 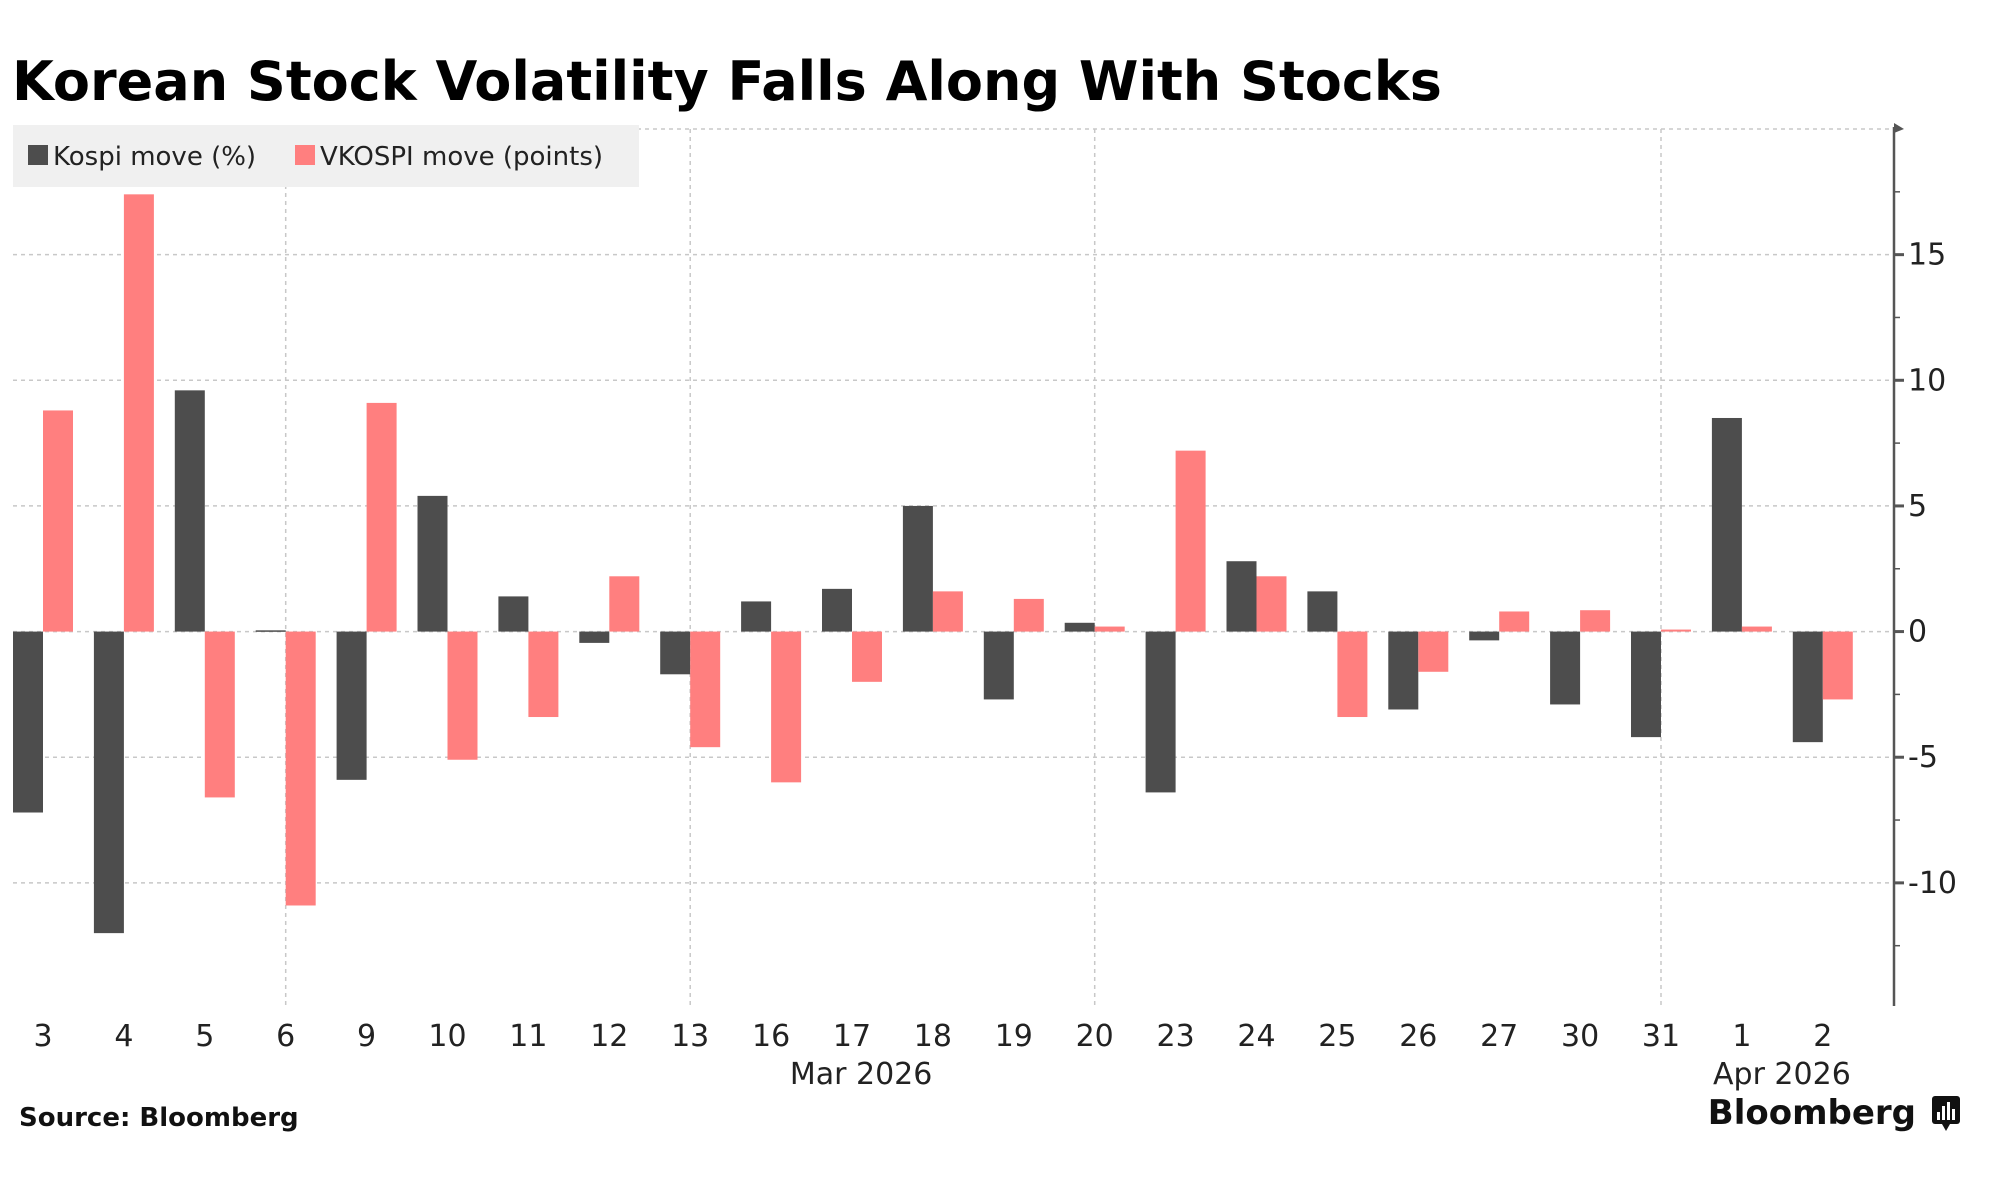 I want to click on x-tick-label: 1, so click(x=1741, y=1036).